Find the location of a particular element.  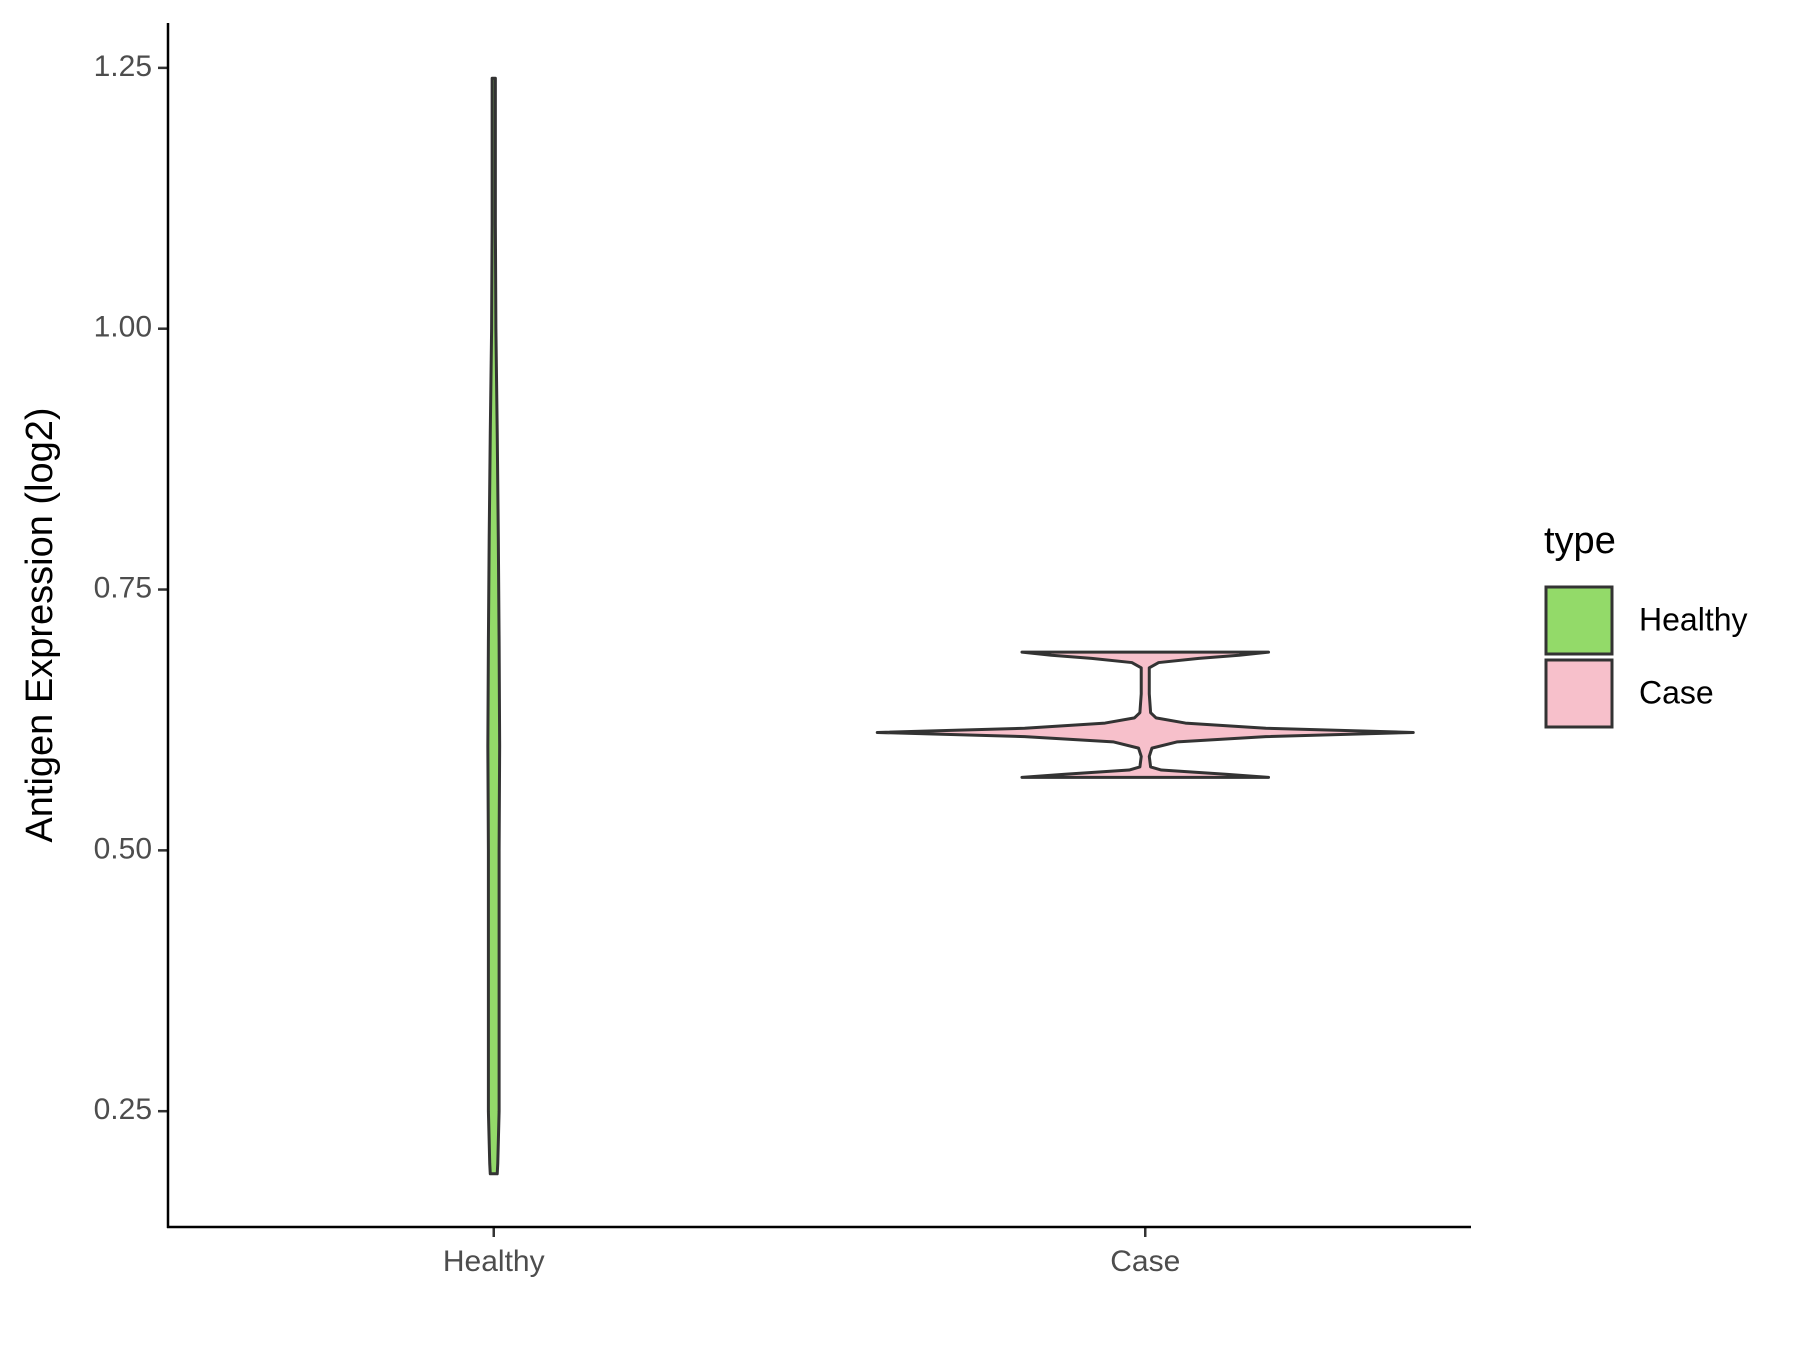

x-tick-label: Case is located at coordinates (1145, 1261).